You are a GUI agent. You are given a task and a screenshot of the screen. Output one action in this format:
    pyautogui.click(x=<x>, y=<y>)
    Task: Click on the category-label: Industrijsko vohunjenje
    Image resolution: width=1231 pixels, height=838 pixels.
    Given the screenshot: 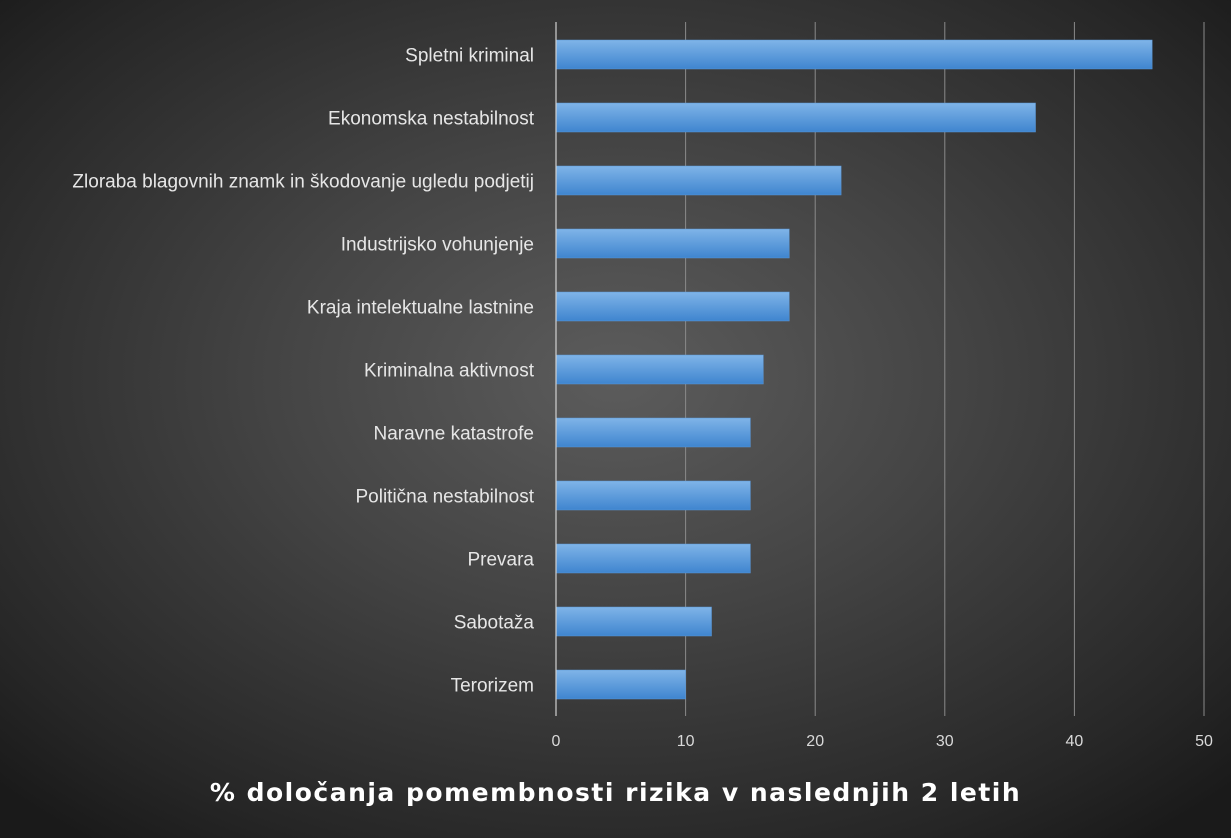 What is the action you would take?
    pyautogui.click(x=437, y=245)
    